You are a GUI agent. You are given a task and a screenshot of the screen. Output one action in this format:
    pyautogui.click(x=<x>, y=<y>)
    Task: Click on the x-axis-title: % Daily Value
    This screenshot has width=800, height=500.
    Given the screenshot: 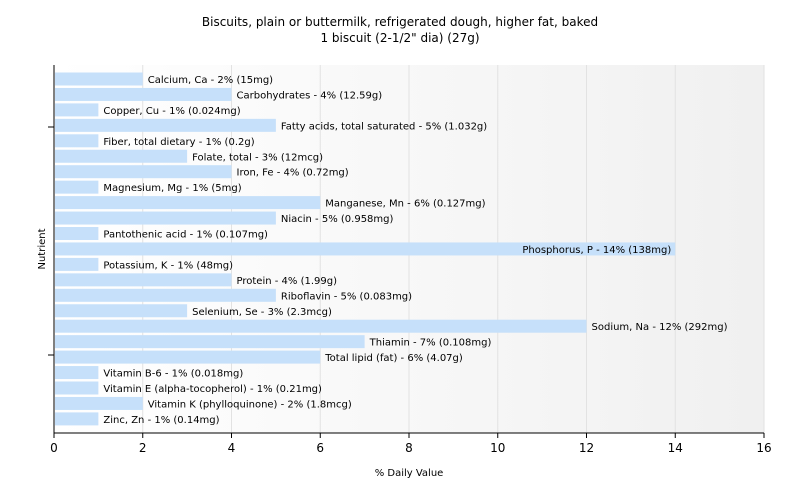 What is the action you would take?
    pyautogui.click(x=409, y=473)
    